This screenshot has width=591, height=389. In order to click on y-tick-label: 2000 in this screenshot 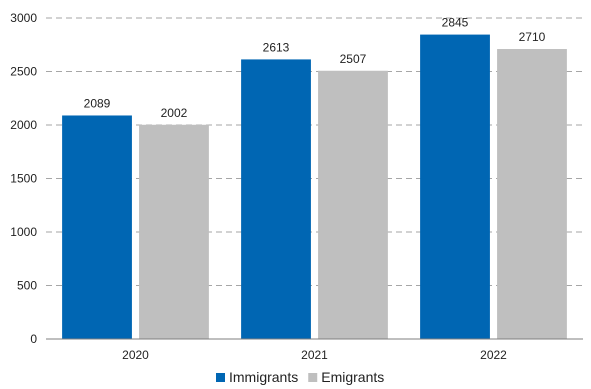, I will do `click(23, 125)`.